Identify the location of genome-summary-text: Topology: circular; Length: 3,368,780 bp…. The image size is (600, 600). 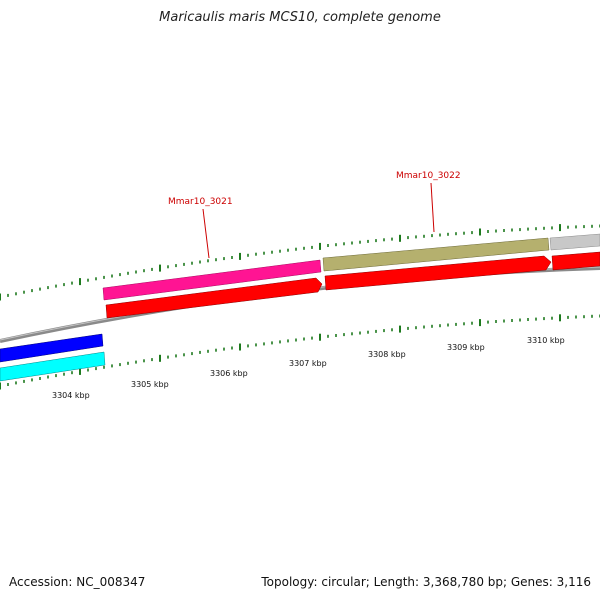
(426, 582).